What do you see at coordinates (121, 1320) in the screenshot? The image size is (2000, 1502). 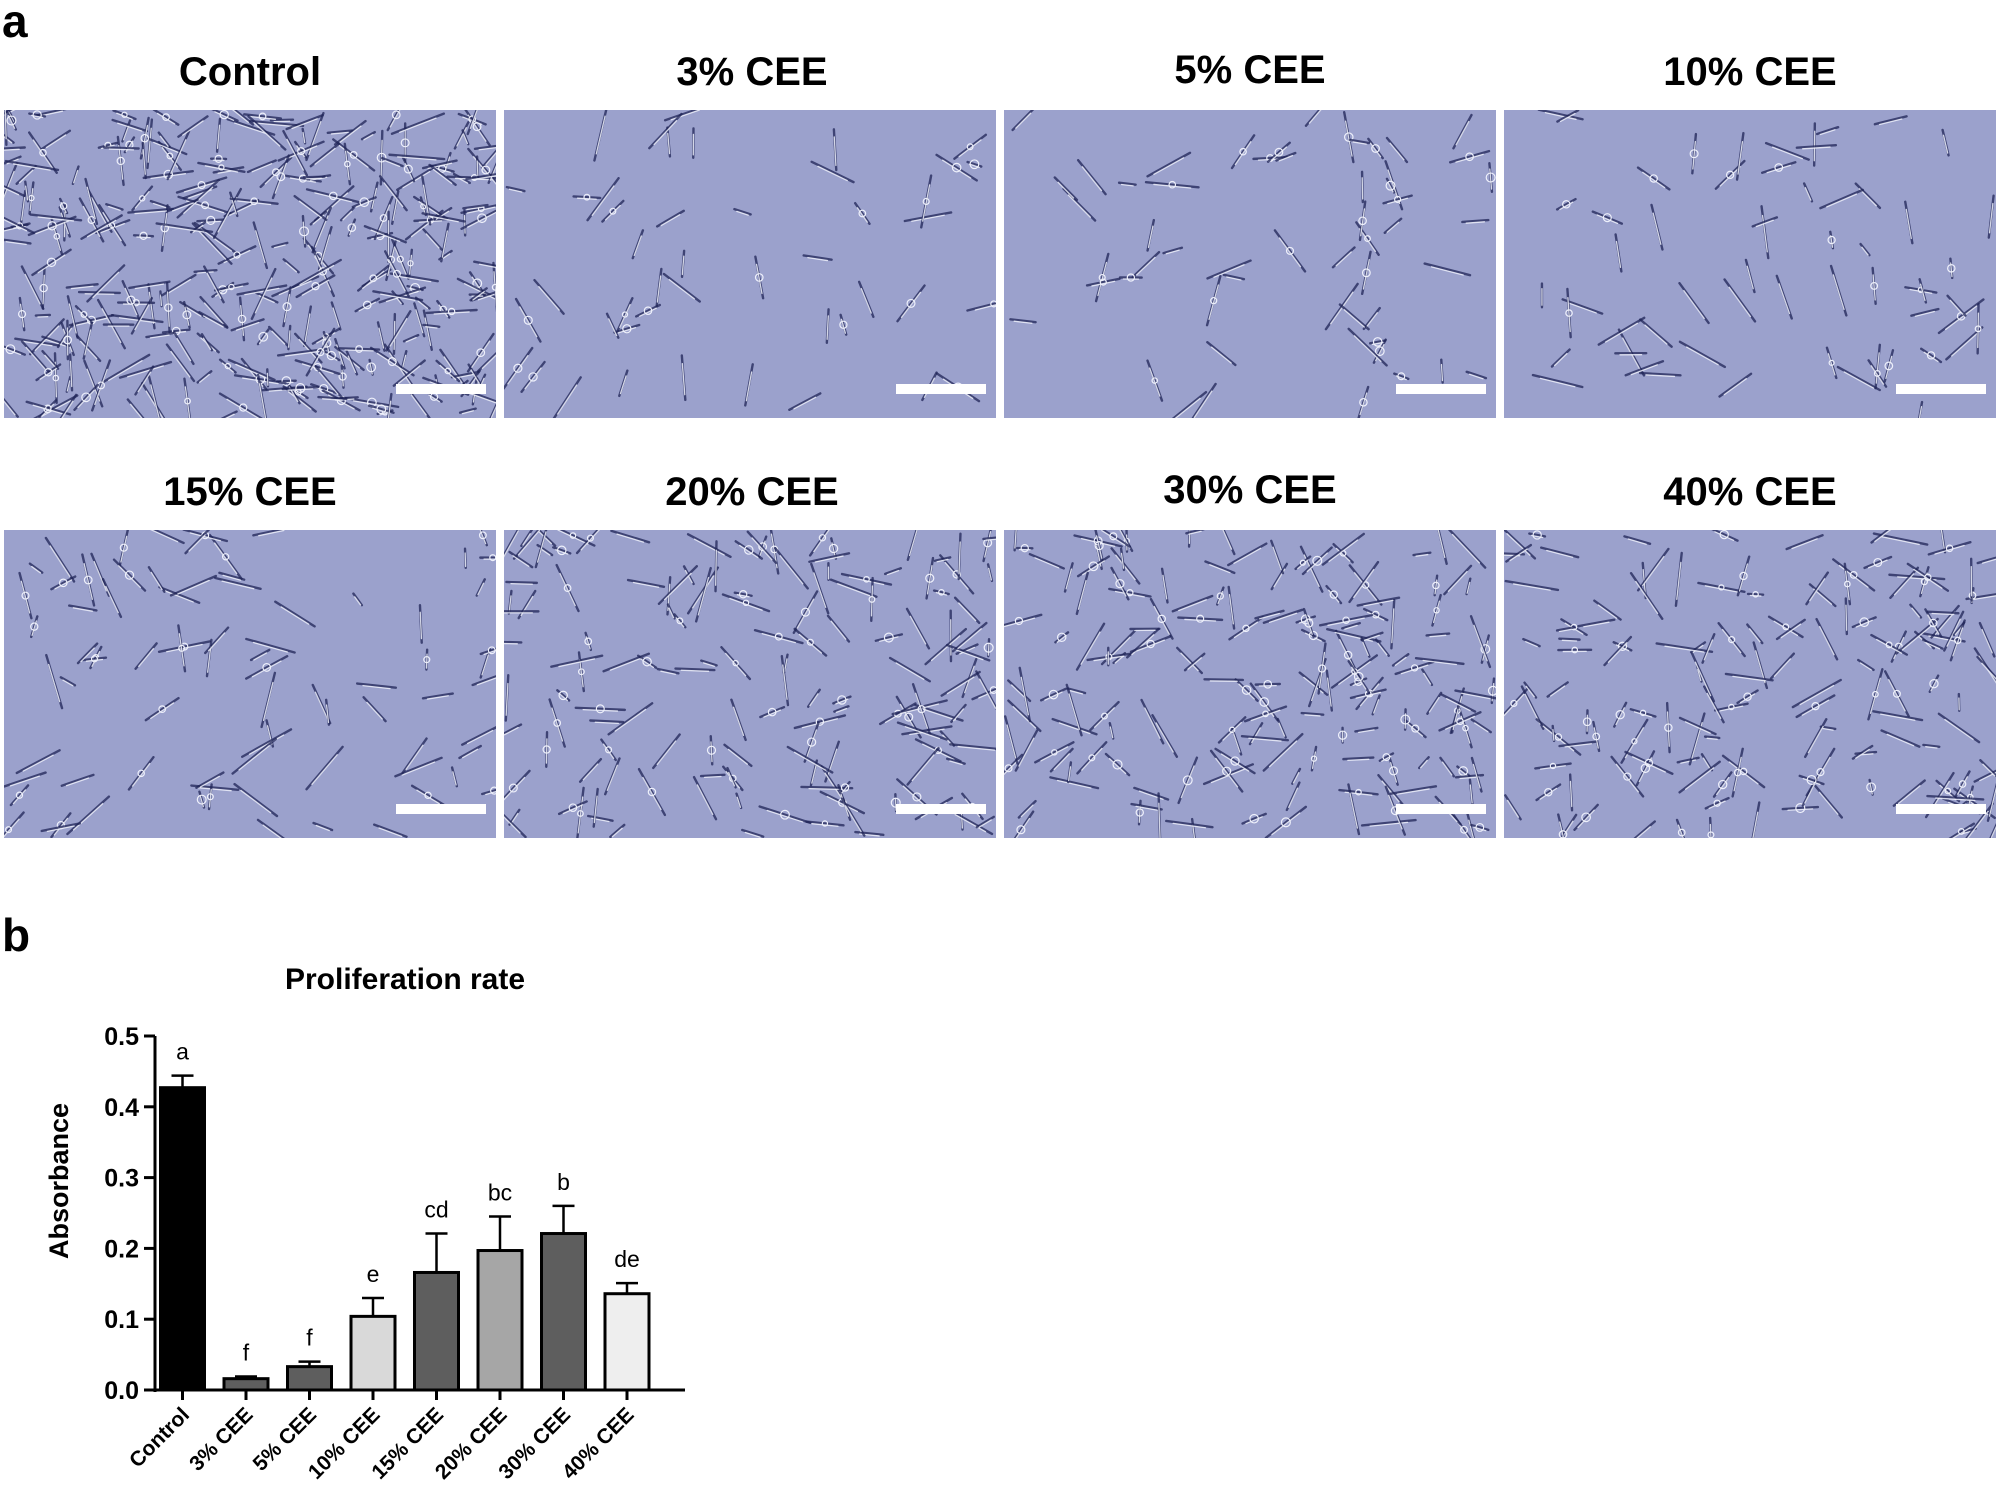 I see `y-tick-label: 0.1` at bounding box center [121, 1320].